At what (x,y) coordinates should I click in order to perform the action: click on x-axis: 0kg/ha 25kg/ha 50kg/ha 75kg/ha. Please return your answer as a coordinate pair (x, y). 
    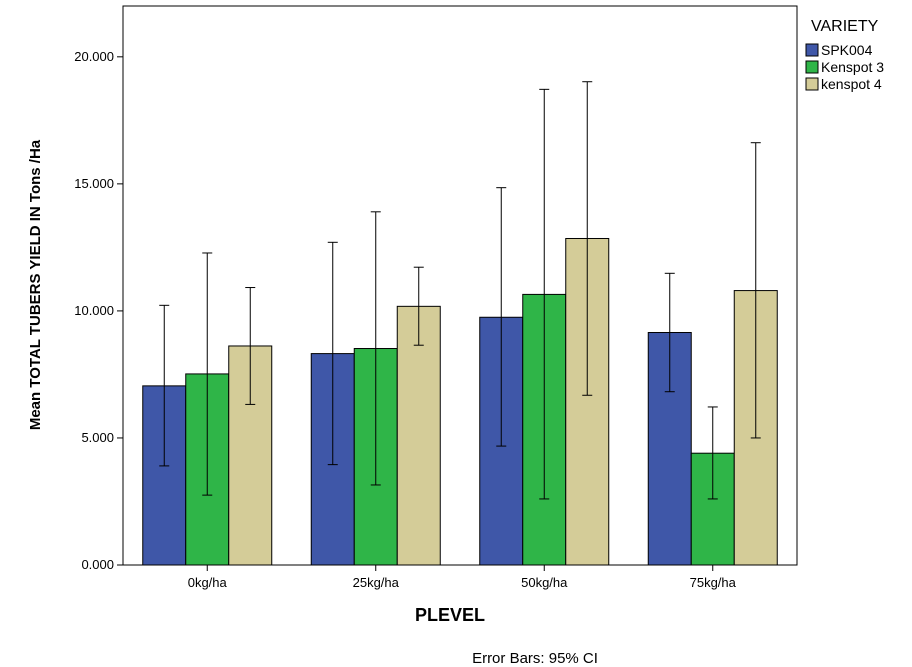
    Looking at the image, I should click on (462, 577).